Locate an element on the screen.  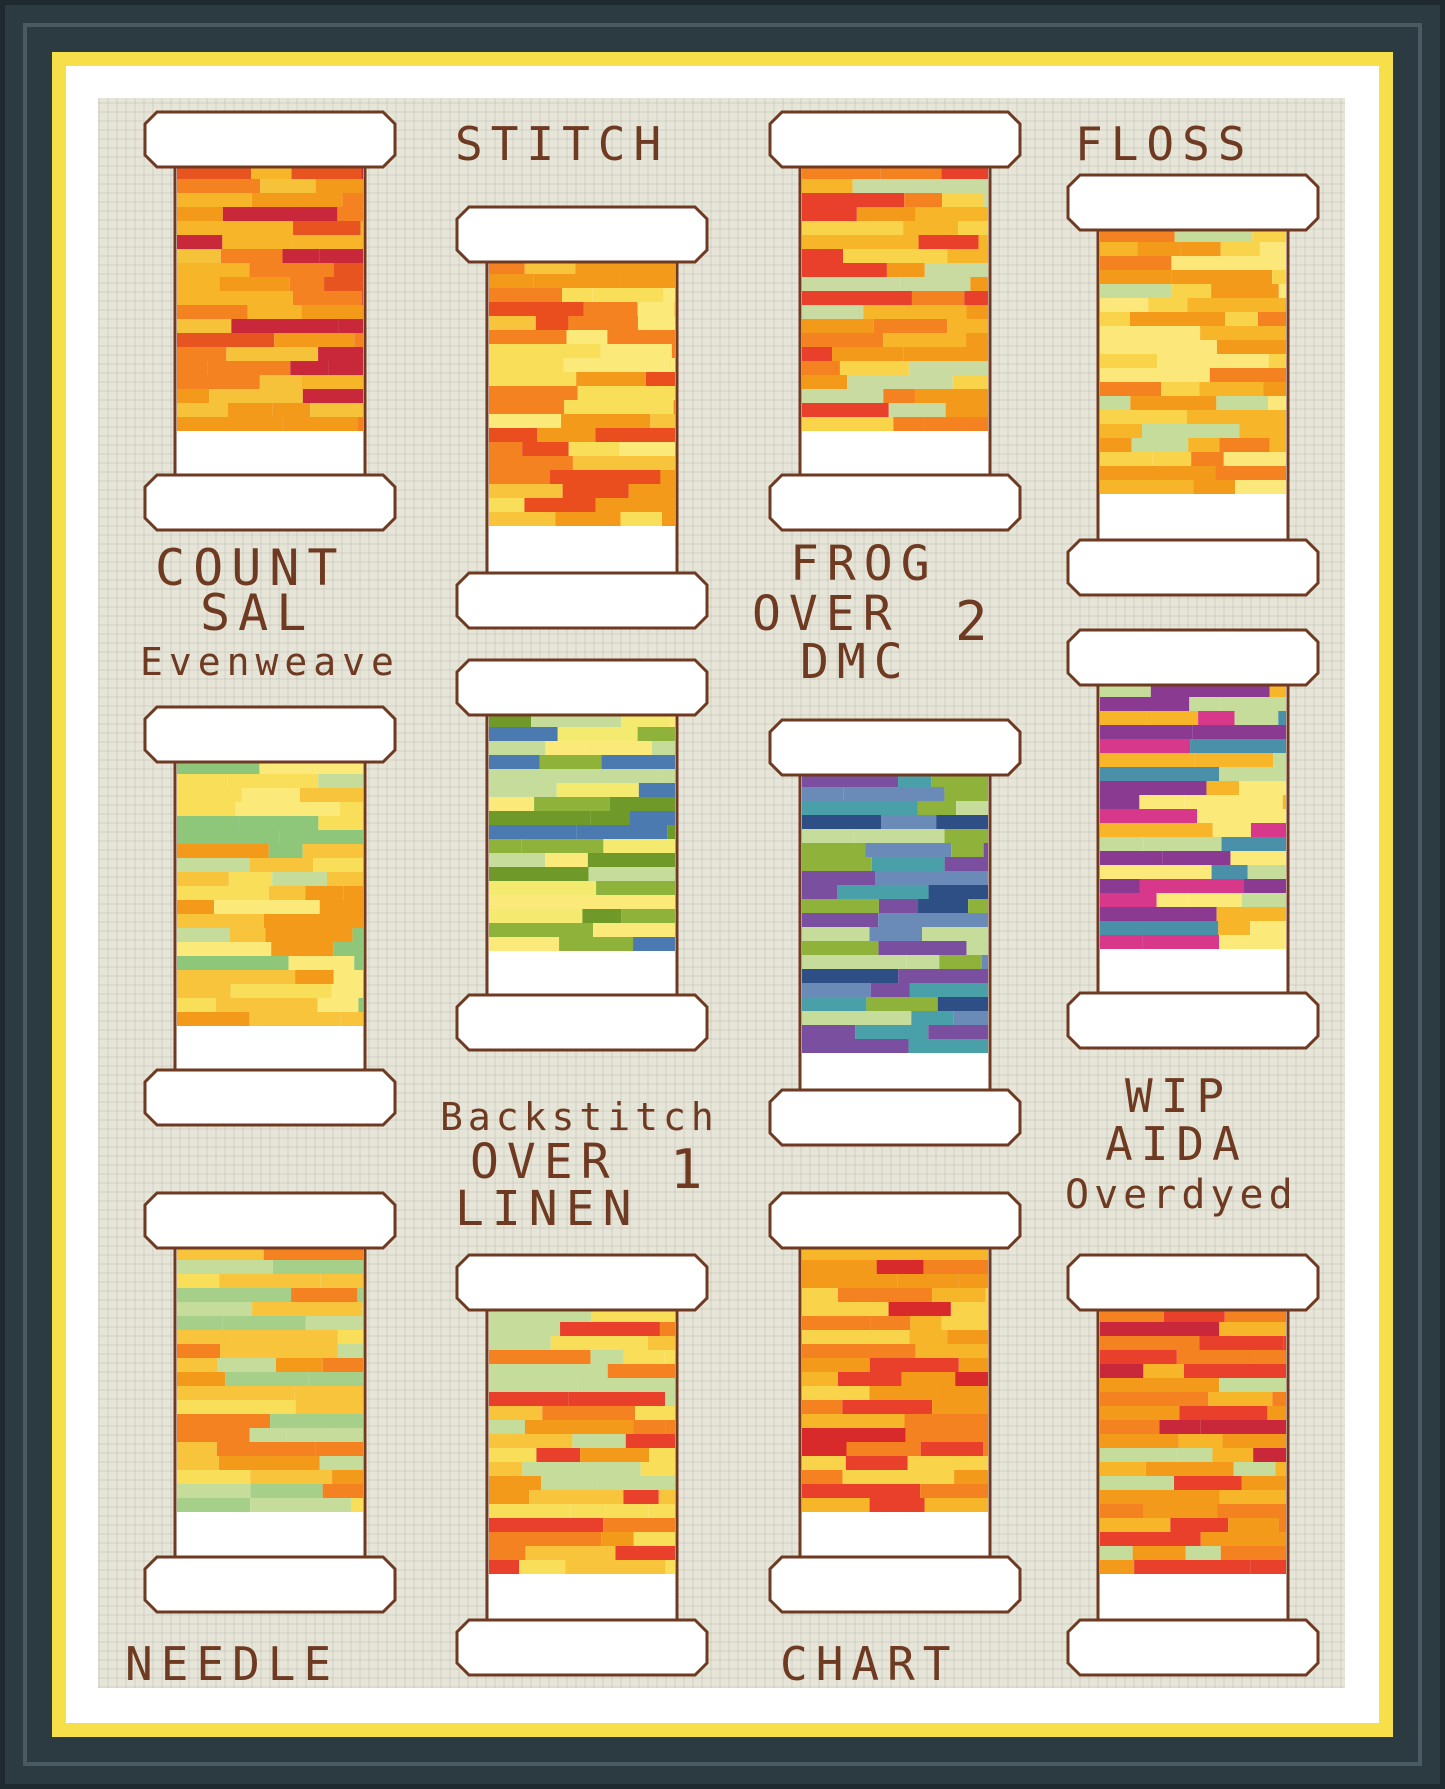
spool-4-bottom-flange is located at coordinates (1193, 567).